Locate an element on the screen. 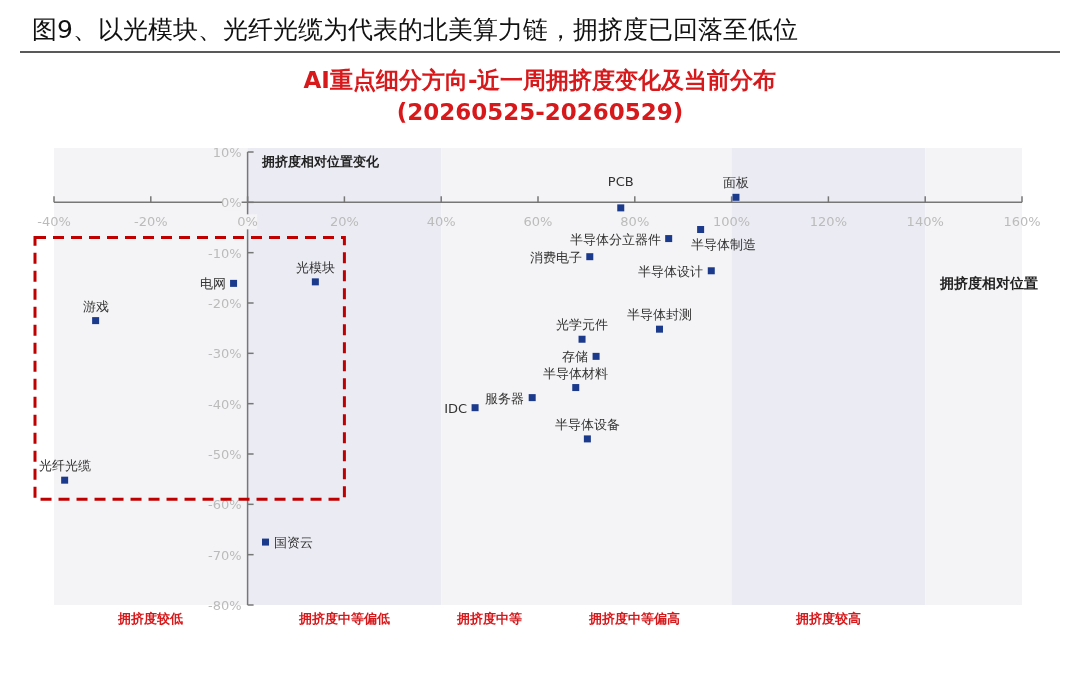  y-tick-label: -70% is located at coordinates (225, 555).